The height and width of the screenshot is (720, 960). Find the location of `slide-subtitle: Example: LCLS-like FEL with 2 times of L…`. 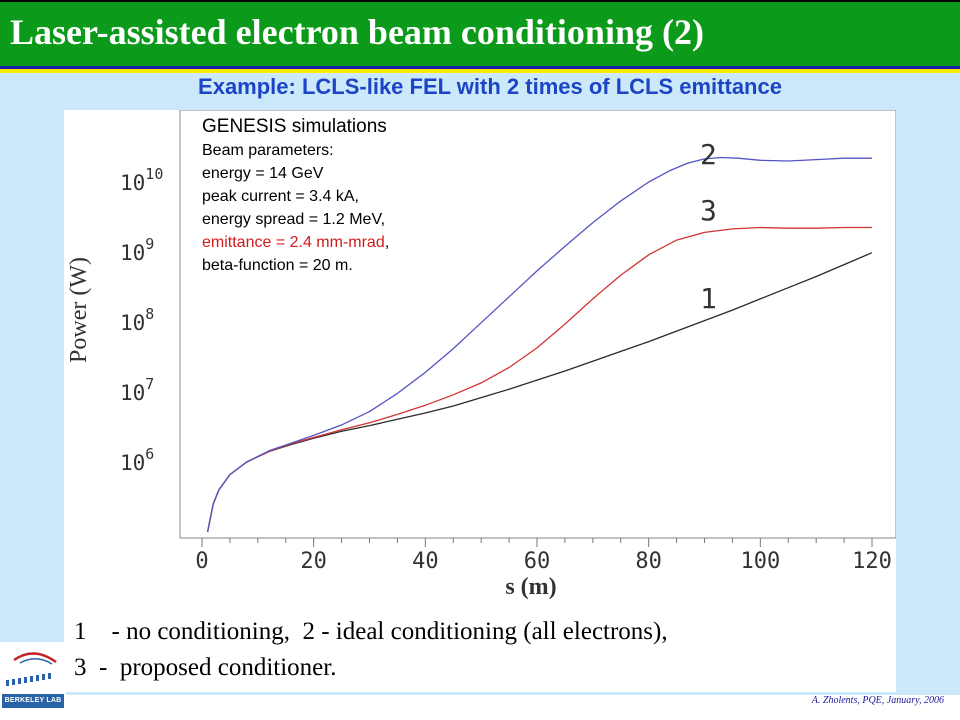

slide-subtitle: Example: LCLS-like FEL with 2 times of L… is located at coordinates (490, 86).